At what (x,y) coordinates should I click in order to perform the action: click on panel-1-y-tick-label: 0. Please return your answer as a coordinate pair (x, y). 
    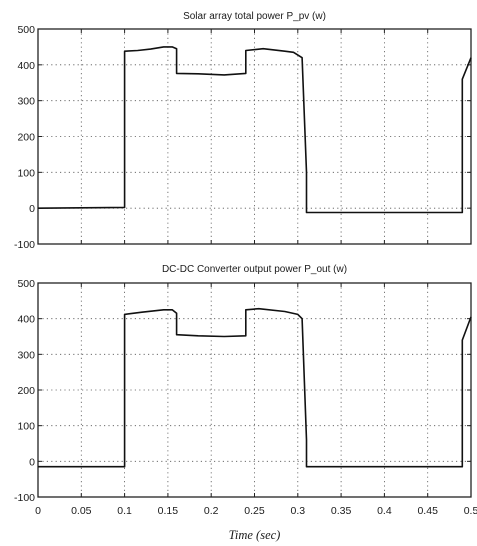
    Looking at the image, I should click on (32, 209).